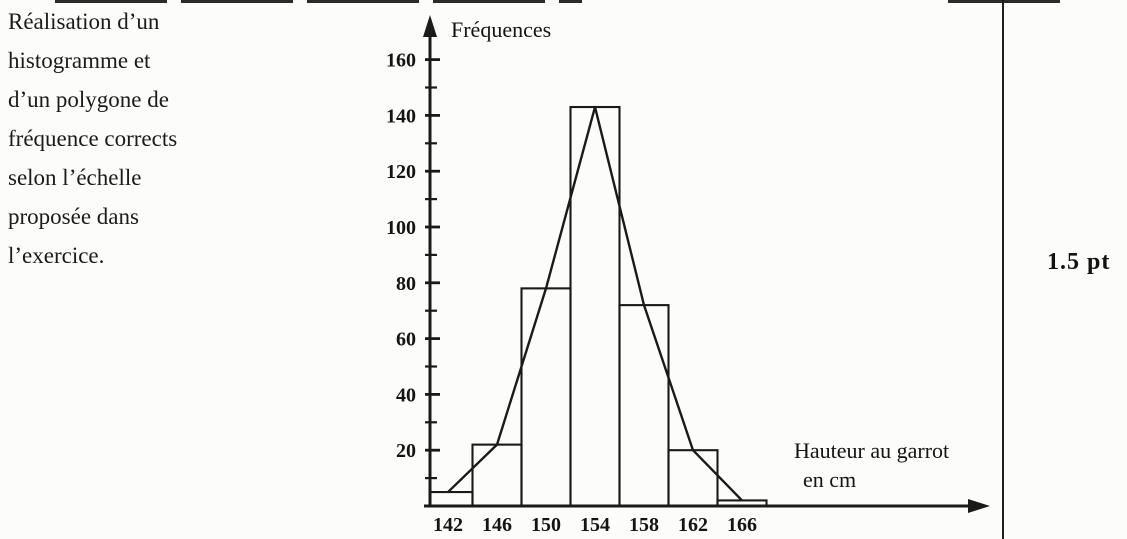 This screenshot has width=1127, height=539. I want to click on criterion-line: d’un polygone de, so click(88, 99).